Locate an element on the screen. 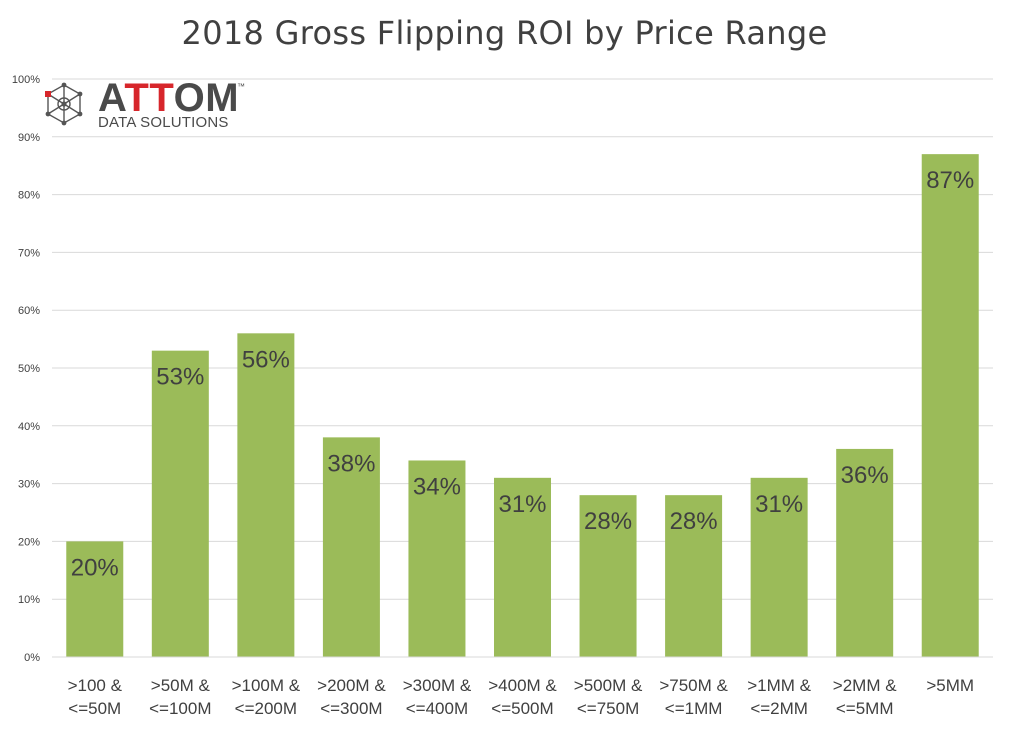 This screenshot has height=733, width=1009. data-label: 36% is located at coordinates (865, 475).